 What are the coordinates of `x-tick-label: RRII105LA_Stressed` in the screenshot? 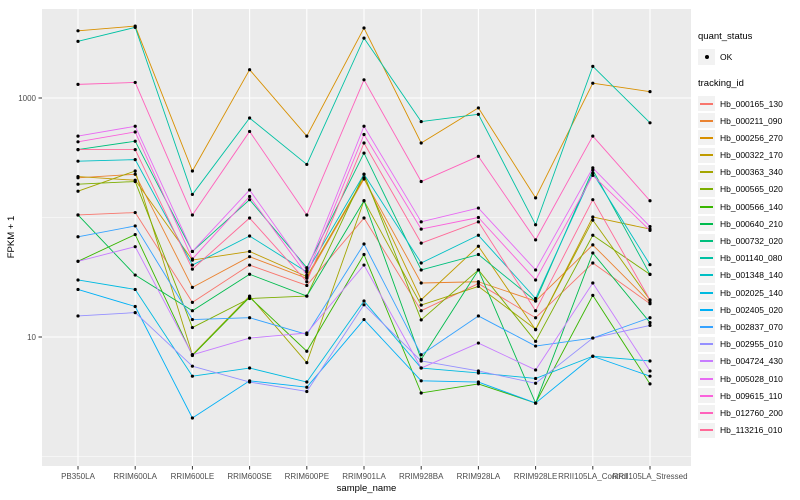 It's located at (649, 476).